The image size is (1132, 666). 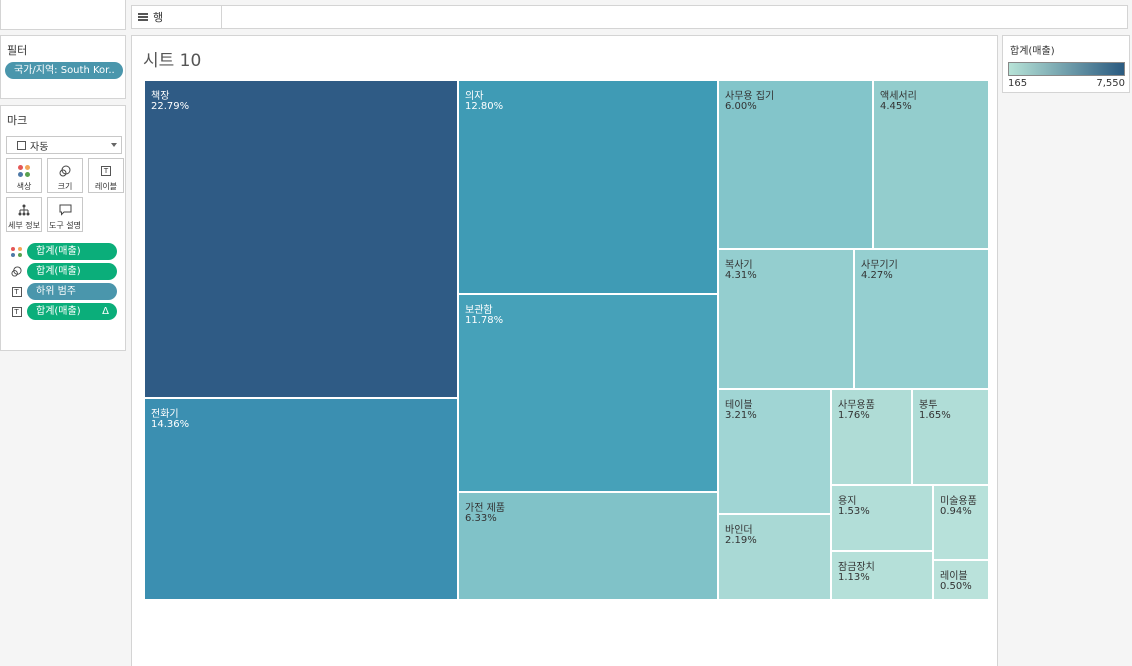 I want to click on filters-title: 필터, so click(x=17, y=50).